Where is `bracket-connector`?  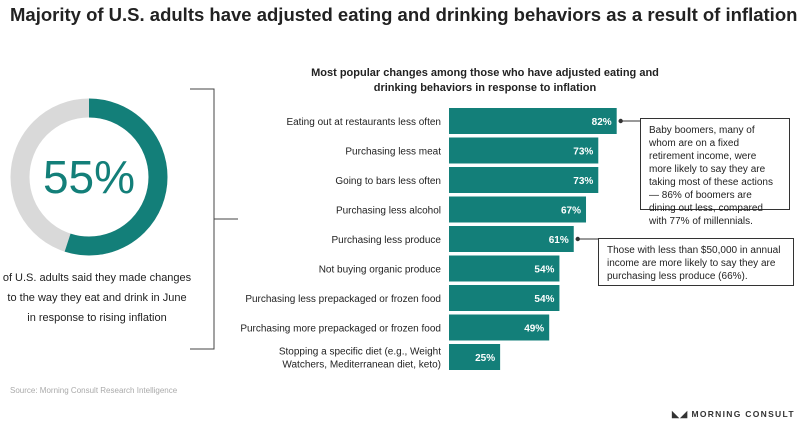 bracket-connector is located at coordinates (214, 219).